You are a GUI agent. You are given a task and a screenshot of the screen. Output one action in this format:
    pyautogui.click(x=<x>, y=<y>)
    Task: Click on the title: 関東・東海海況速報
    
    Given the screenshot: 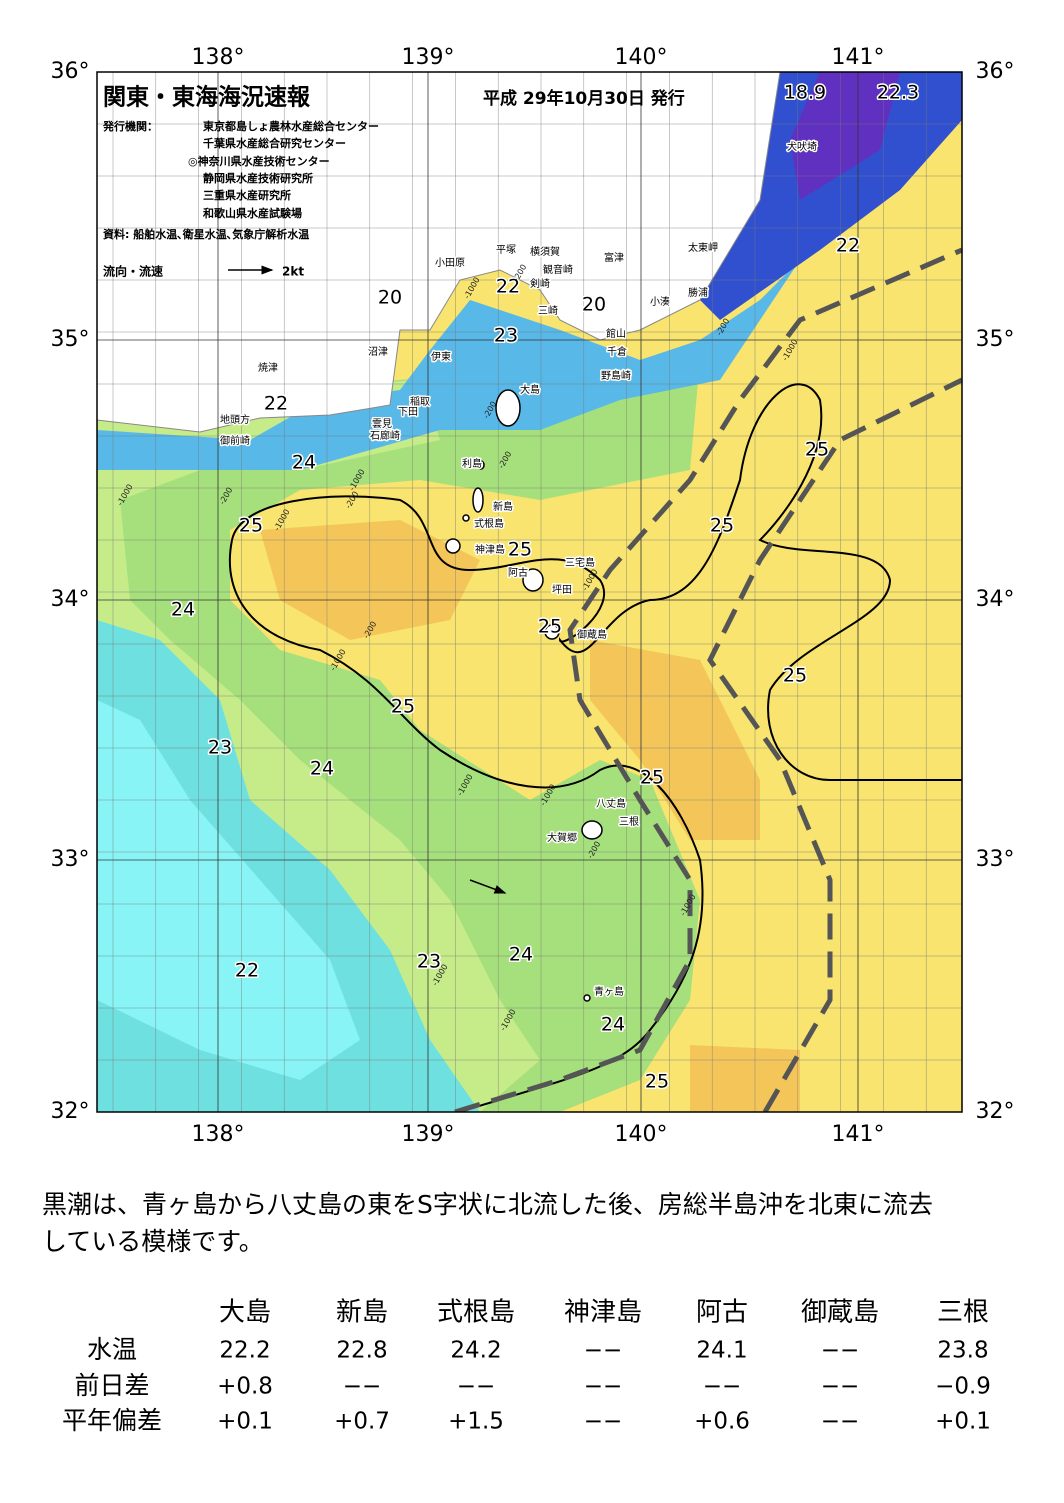 What is the action you would take?
    pyautogui.click(x=207, y=97)
    